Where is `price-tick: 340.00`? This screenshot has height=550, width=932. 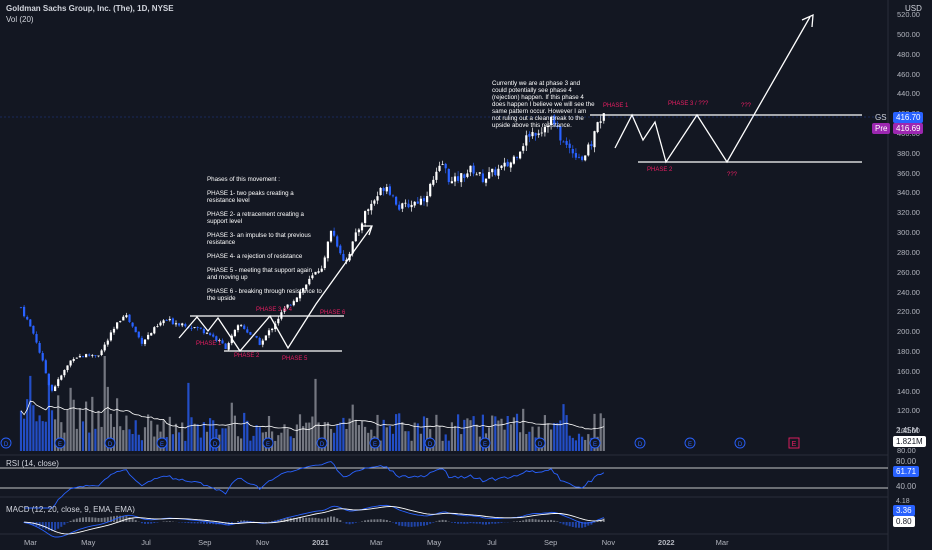
price-tick: 340.00 is located at coordinates (908, 193).